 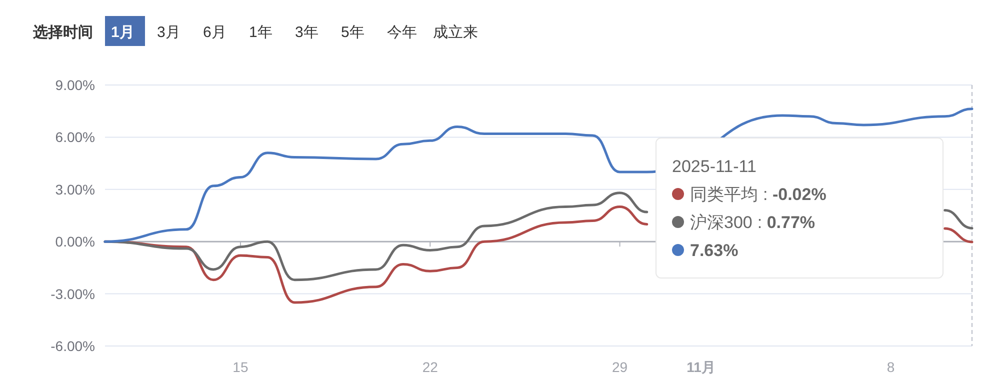 What do you see at coordinates (701, 367) in the screenshot?
I see `x-tick-label: 11月` at bounding box center [701, 367].